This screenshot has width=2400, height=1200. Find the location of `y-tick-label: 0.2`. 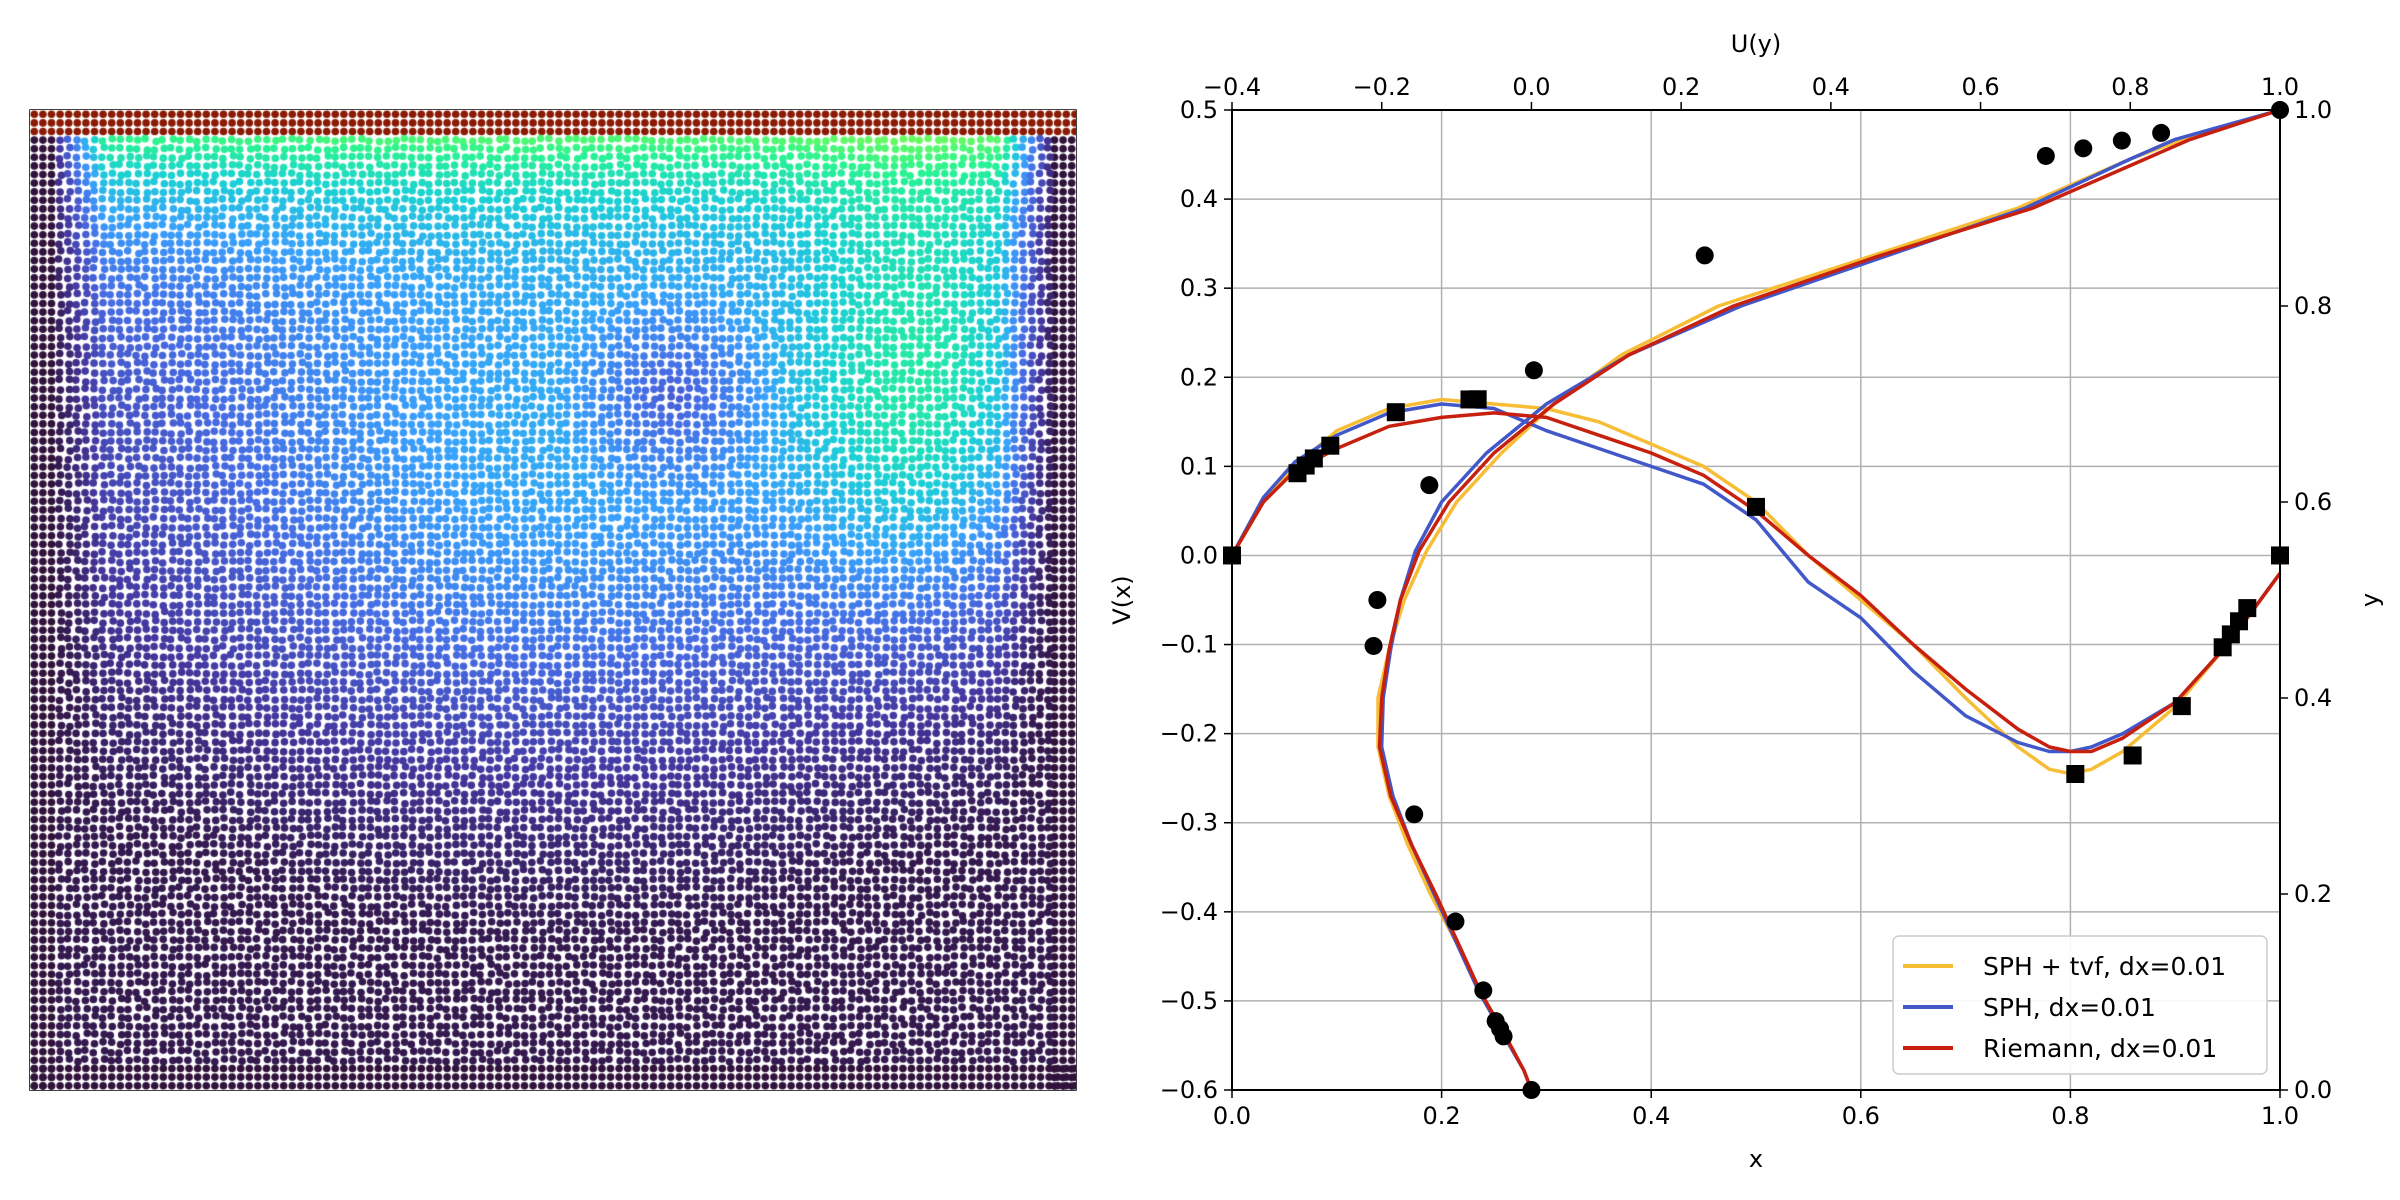

y-tick-label: 0.2 is located at coordinates (1199, 377).